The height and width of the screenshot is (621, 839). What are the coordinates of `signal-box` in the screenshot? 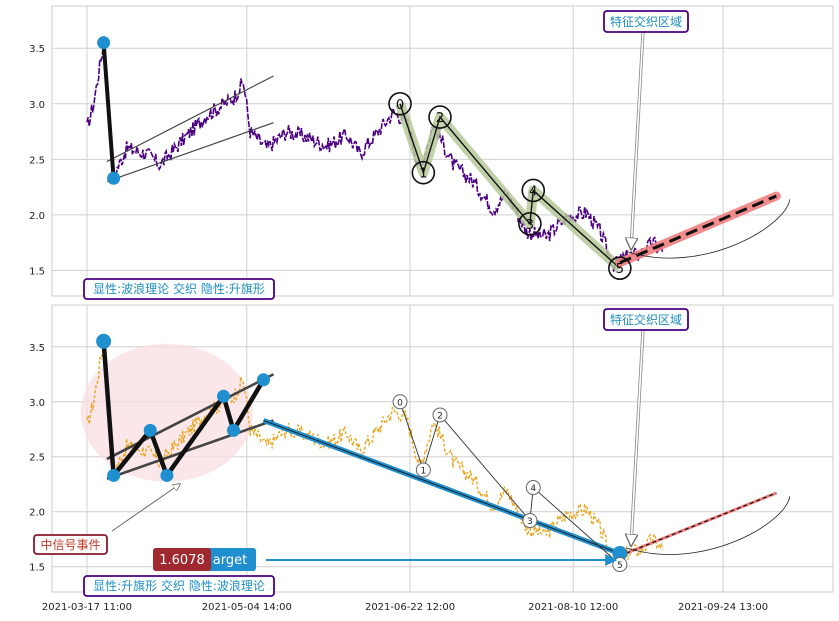 It's located at (70, 544).